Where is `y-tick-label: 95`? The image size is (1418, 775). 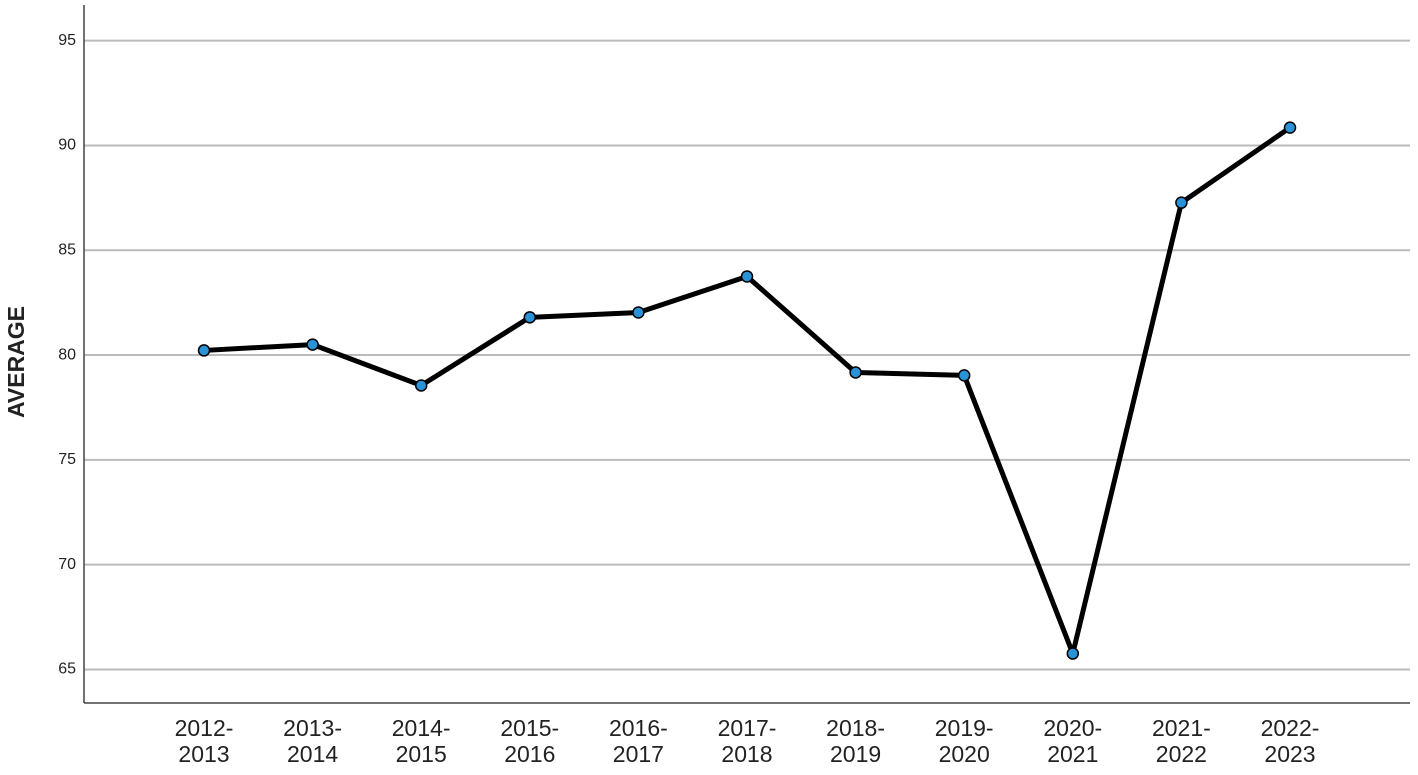 y-tick-label: 95 is located at coordinates (67, 40).